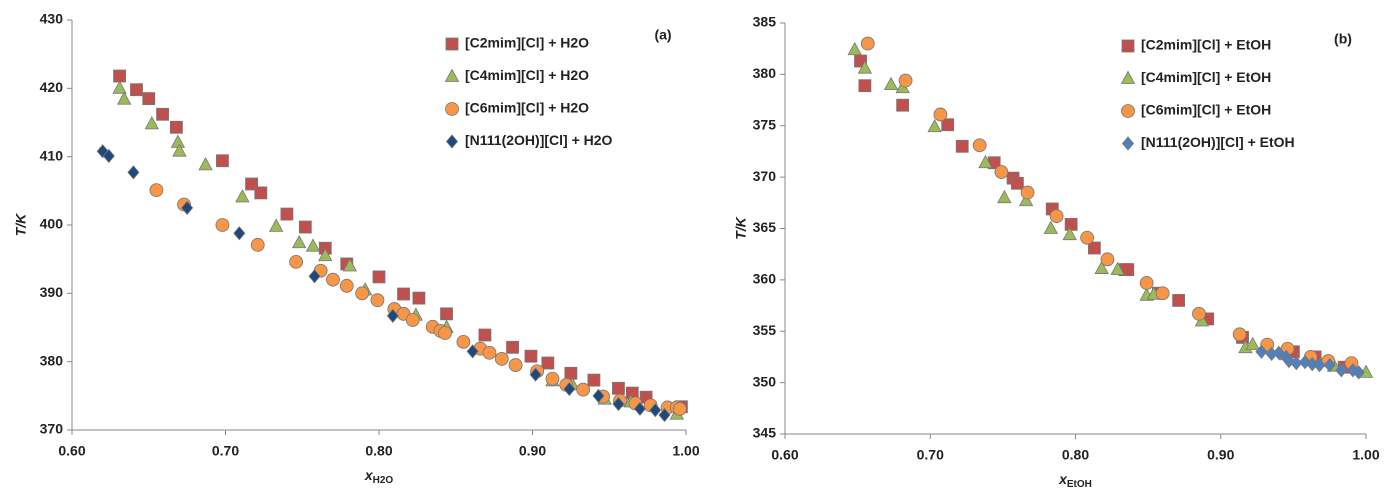 Image resolution: width=1386 pixels, height=488 pixels. I want to click on y-tick-label: 420, so click(52, 87).